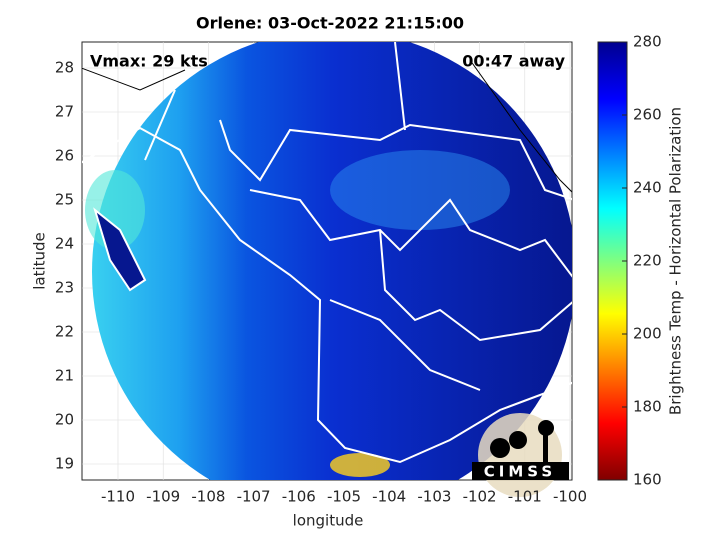  What do you see at coordinates (328, 521) in the screenshot?
I see `x-axis-label: longitude` at bounding box center [328, 521].